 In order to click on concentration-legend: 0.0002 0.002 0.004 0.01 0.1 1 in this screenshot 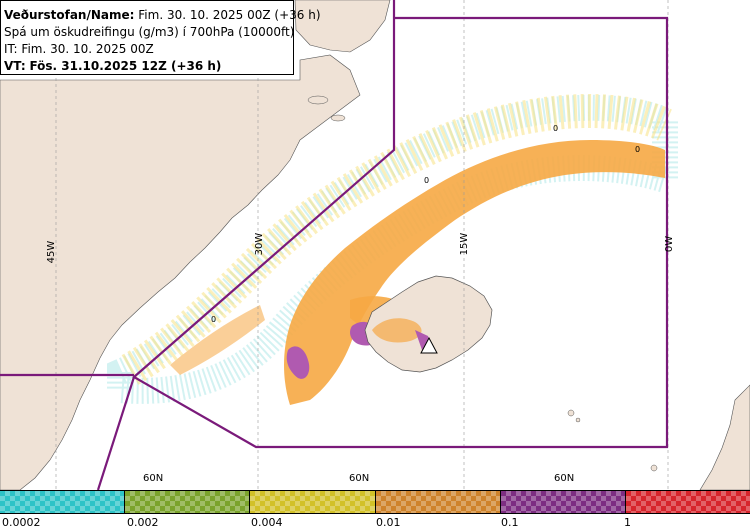, I will do `click(375, 511)`.